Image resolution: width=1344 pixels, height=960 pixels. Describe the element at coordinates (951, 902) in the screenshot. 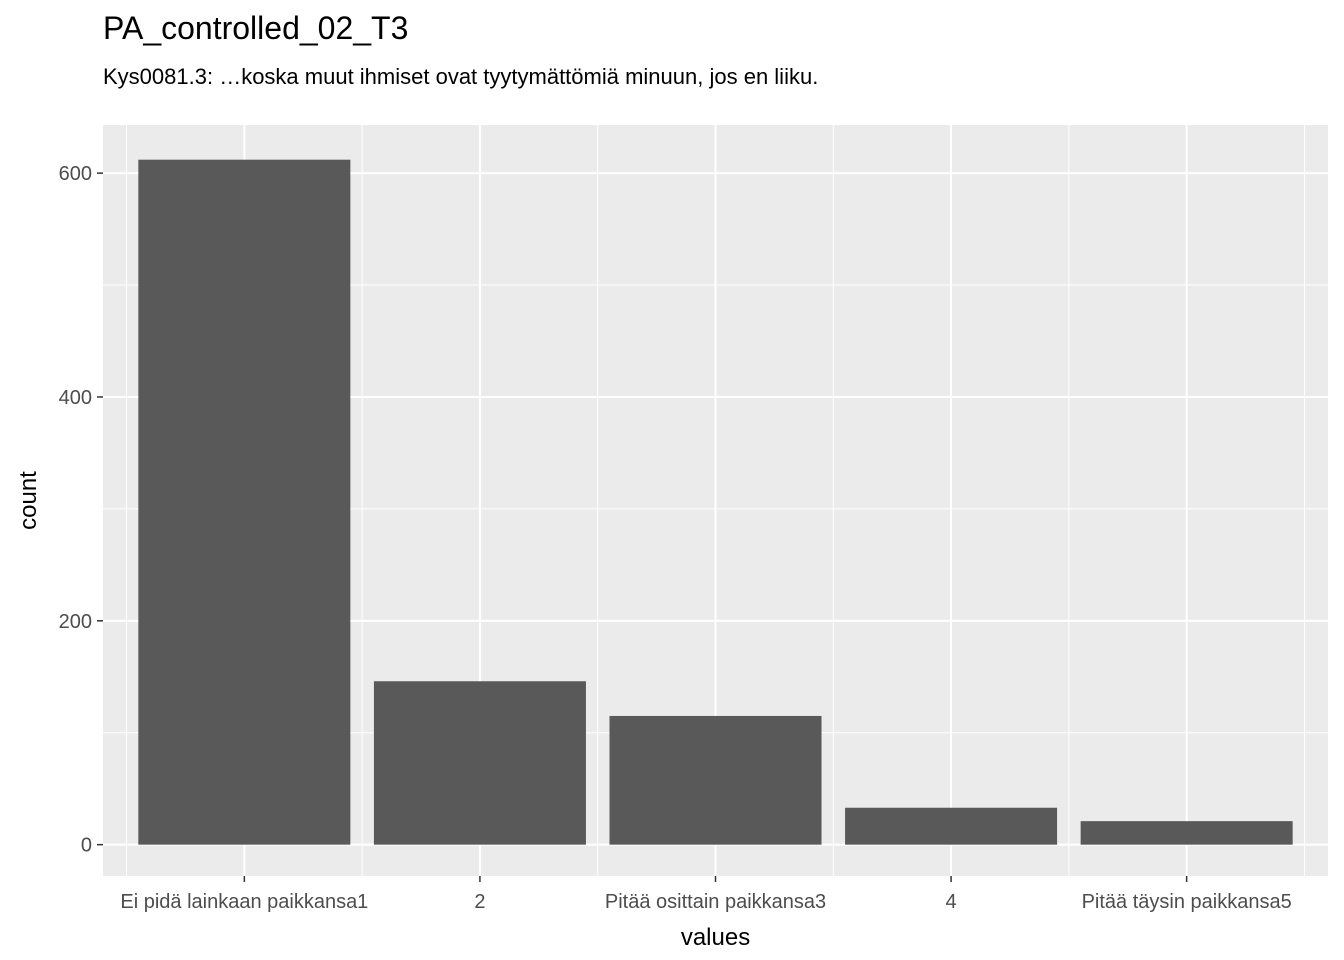

I see `x-tick-label: 4` at that location.